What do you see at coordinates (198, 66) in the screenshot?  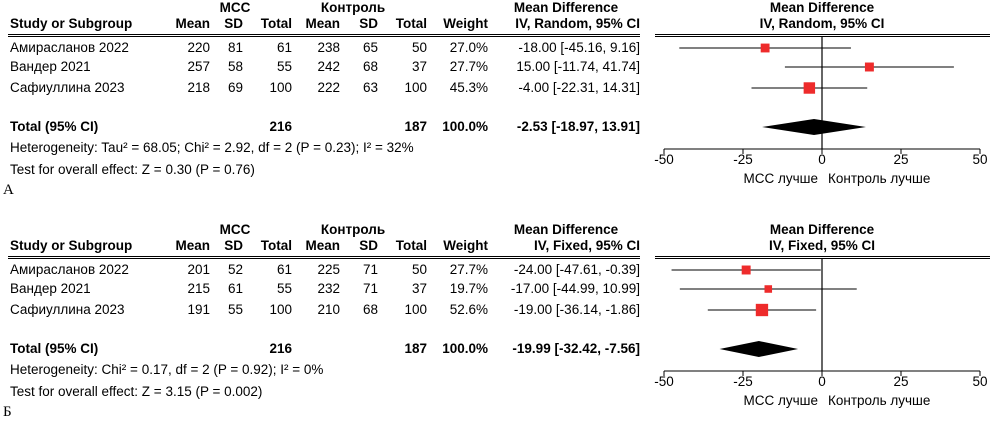 I see `mean1-cell: 257` at bounding box center [198, 66].